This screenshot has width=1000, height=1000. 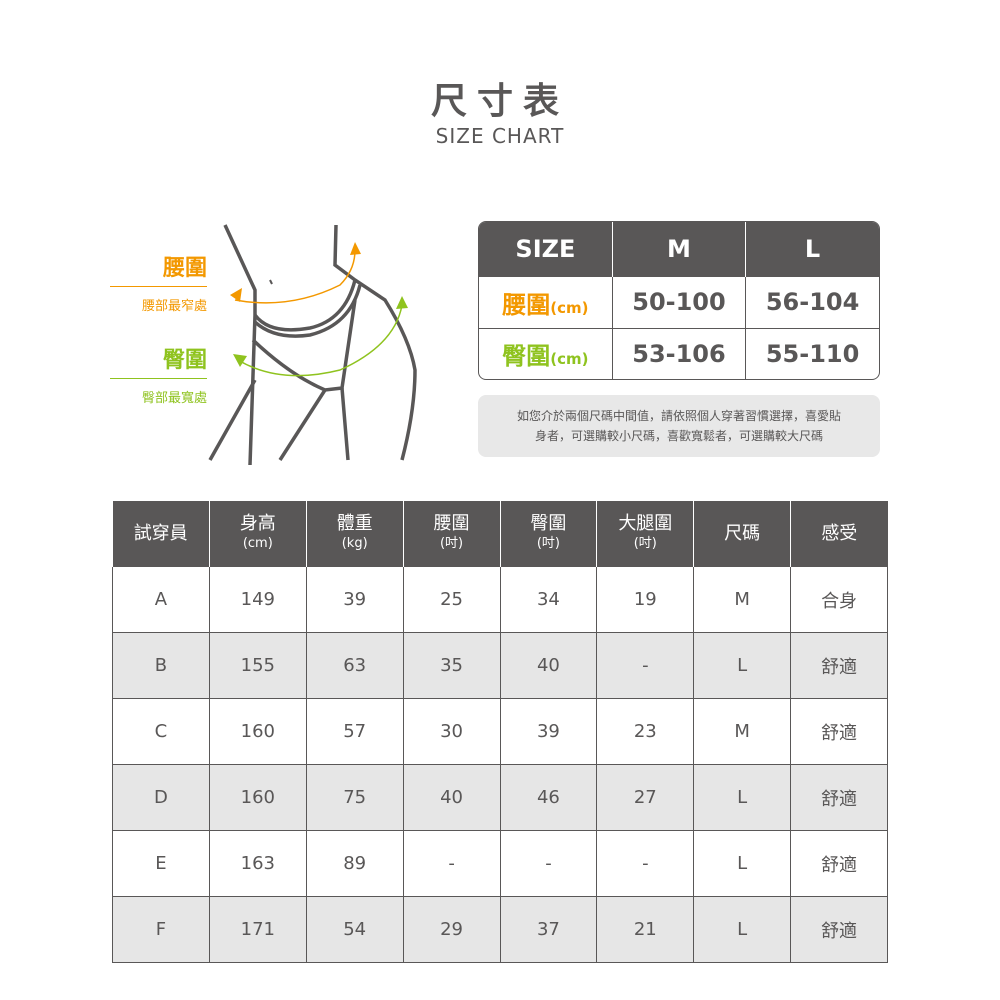 I want to click on trial-cell: 35, so click(x=451, y=665).